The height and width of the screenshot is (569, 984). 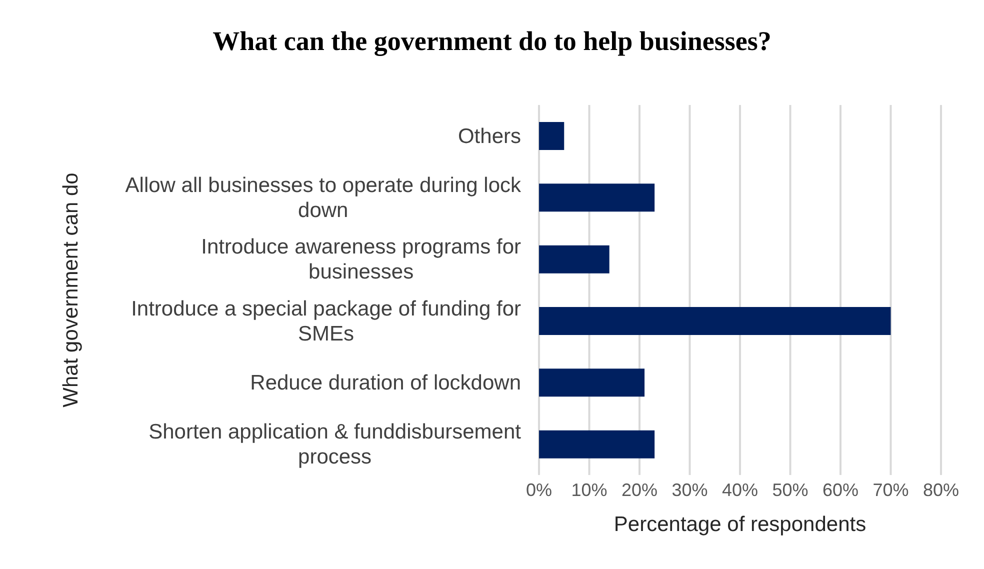 I want to click on y-tick-label: Shorten application & funddisbursement process, so click(x=335, y=444).